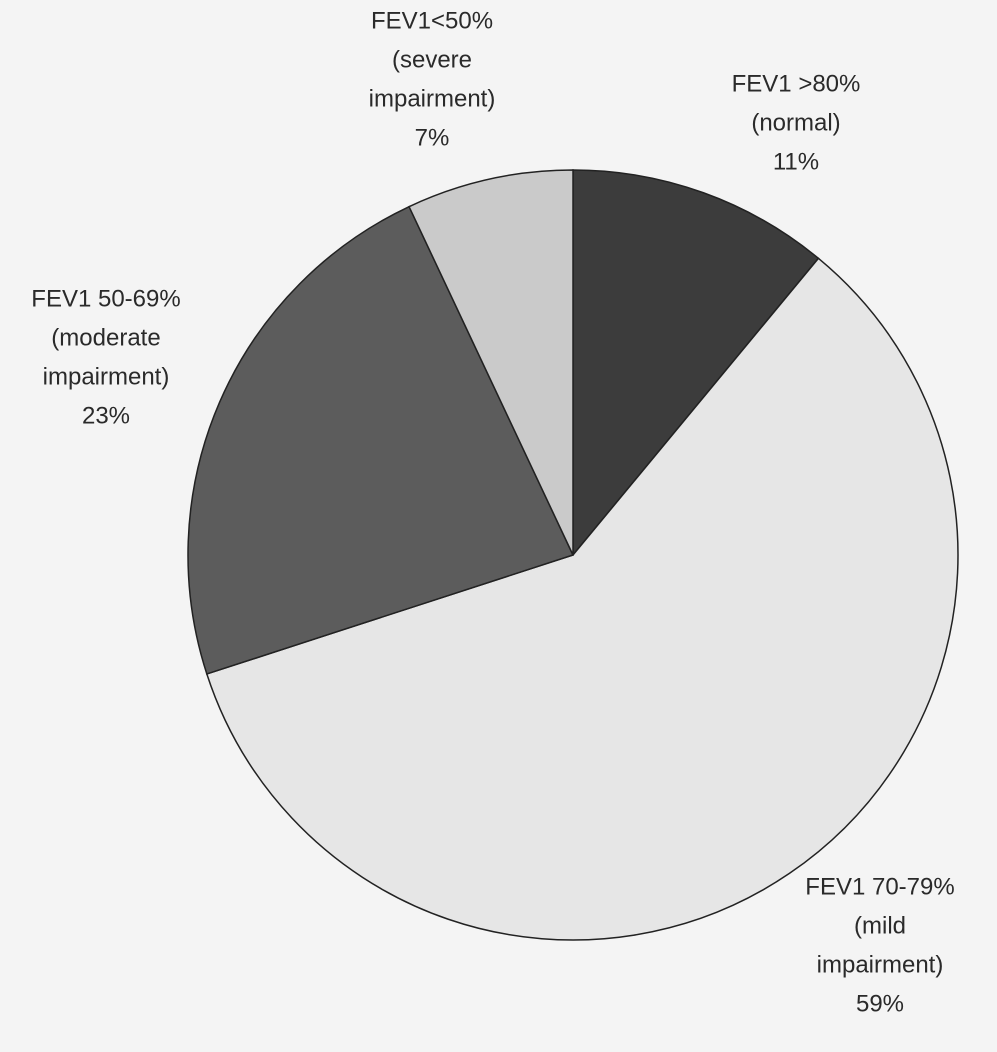 The width and height of the screenshot is (997, 1052). Describe the element at coordinates (106, 415) in the screenshot. I see `value-label: 23%` at that location.